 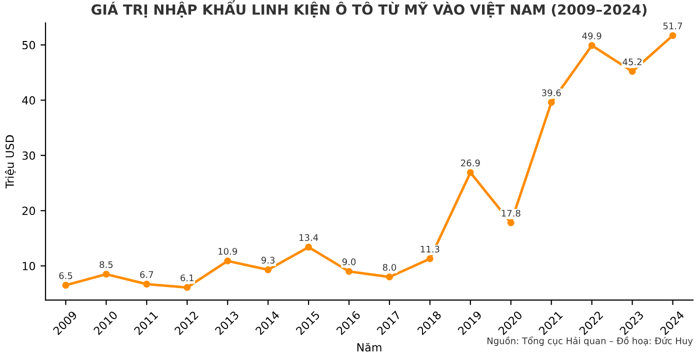 I want to click on text: Nguồn: Tổng cục Hải quan – Đồ hoạ: Đức Huy, so click(x=590, y=341).